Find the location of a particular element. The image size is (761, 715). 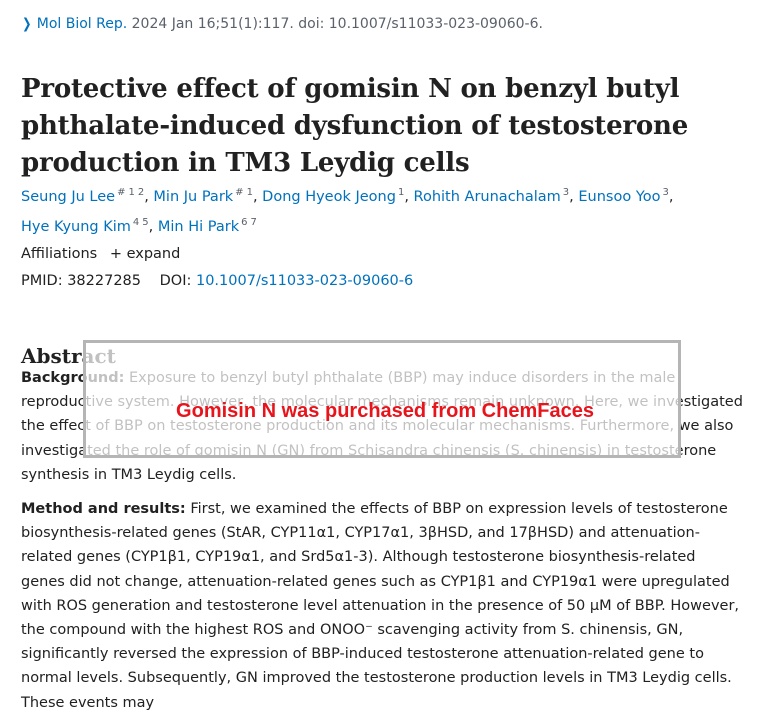

author-affiliation-refs: #1 is located at coordinates (244, 192).